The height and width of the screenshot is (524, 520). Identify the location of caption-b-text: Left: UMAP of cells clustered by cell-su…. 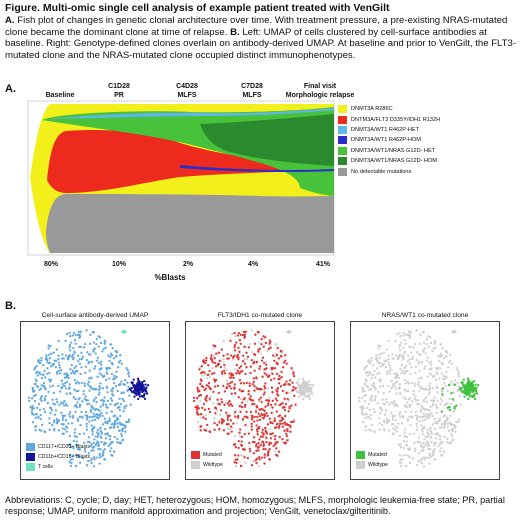
(261, 43).